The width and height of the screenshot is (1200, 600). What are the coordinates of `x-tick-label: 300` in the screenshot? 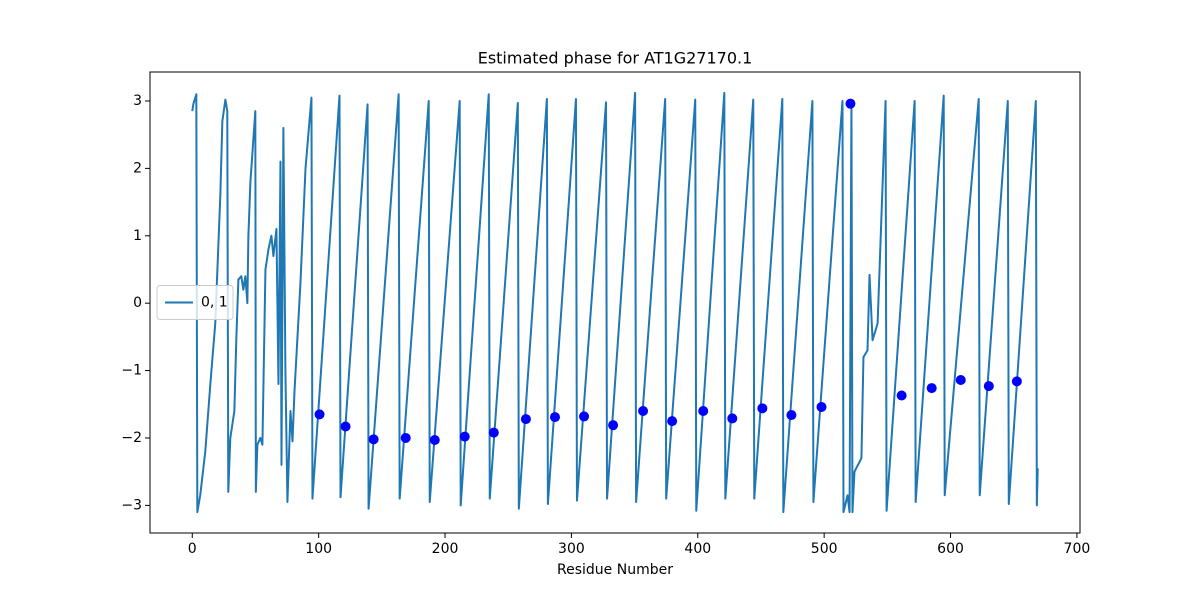 It's located at (571, 549).